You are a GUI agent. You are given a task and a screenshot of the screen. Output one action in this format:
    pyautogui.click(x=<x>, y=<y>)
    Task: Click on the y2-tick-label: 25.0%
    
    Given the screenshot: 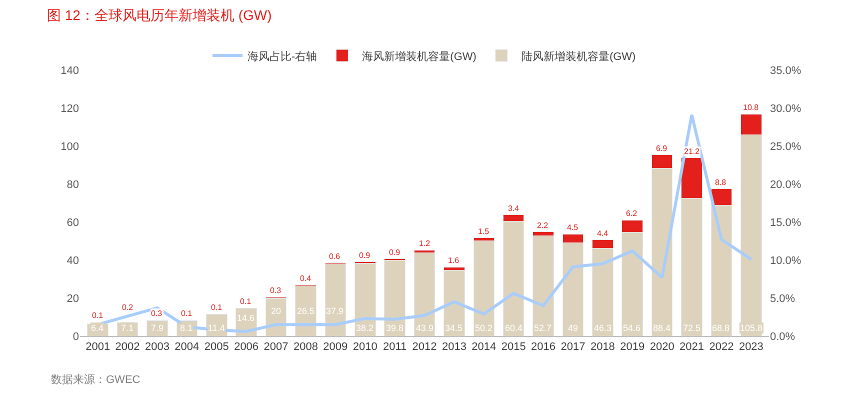 What is the action you would take?
    pyautogui.click(x=786, y=146)
    